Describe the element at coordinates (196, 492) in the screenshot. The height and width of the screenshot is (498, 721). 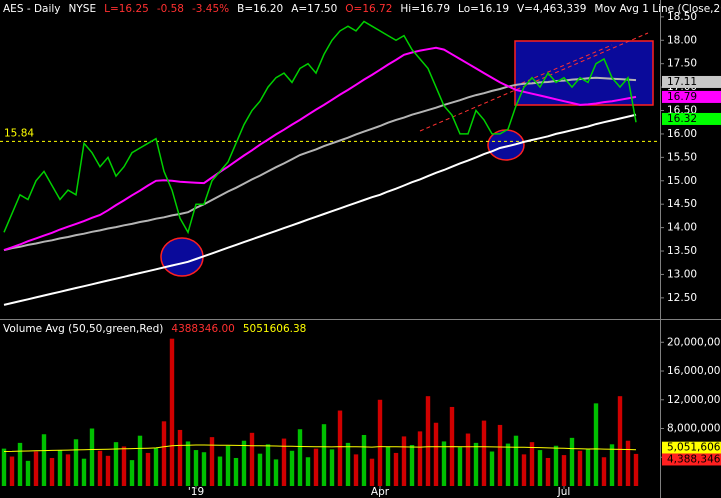
I see `x-tick-label: '19` at that location.